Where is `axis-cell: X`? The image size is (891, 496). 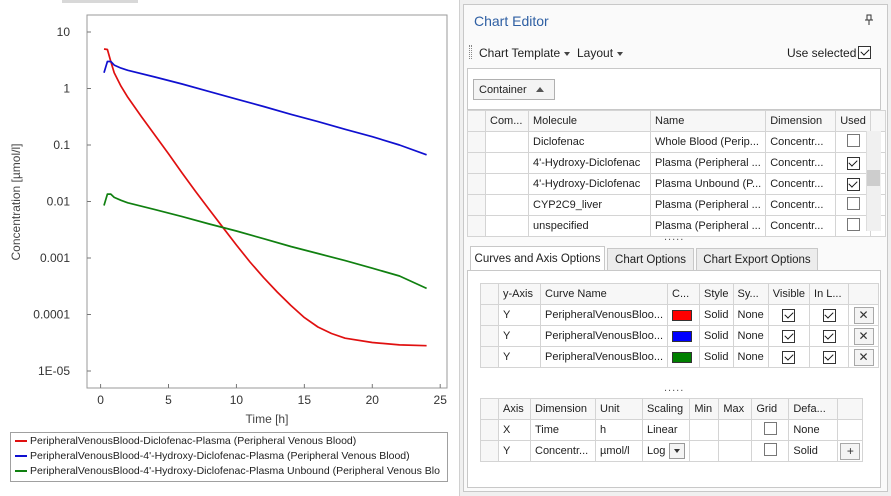
axis-cell: X is located at coordinates (514, 430).